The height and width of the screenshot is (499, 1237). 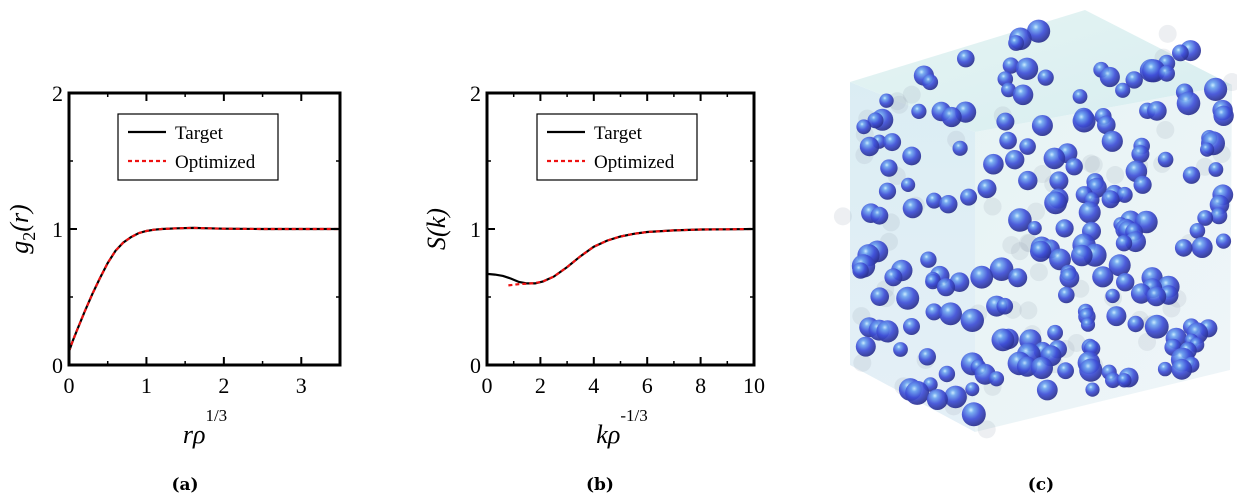 What do you see at coordinates (1041, 485) in the screenshot?
I see `caption-c: (c)` at bounding box center [1041, 485].